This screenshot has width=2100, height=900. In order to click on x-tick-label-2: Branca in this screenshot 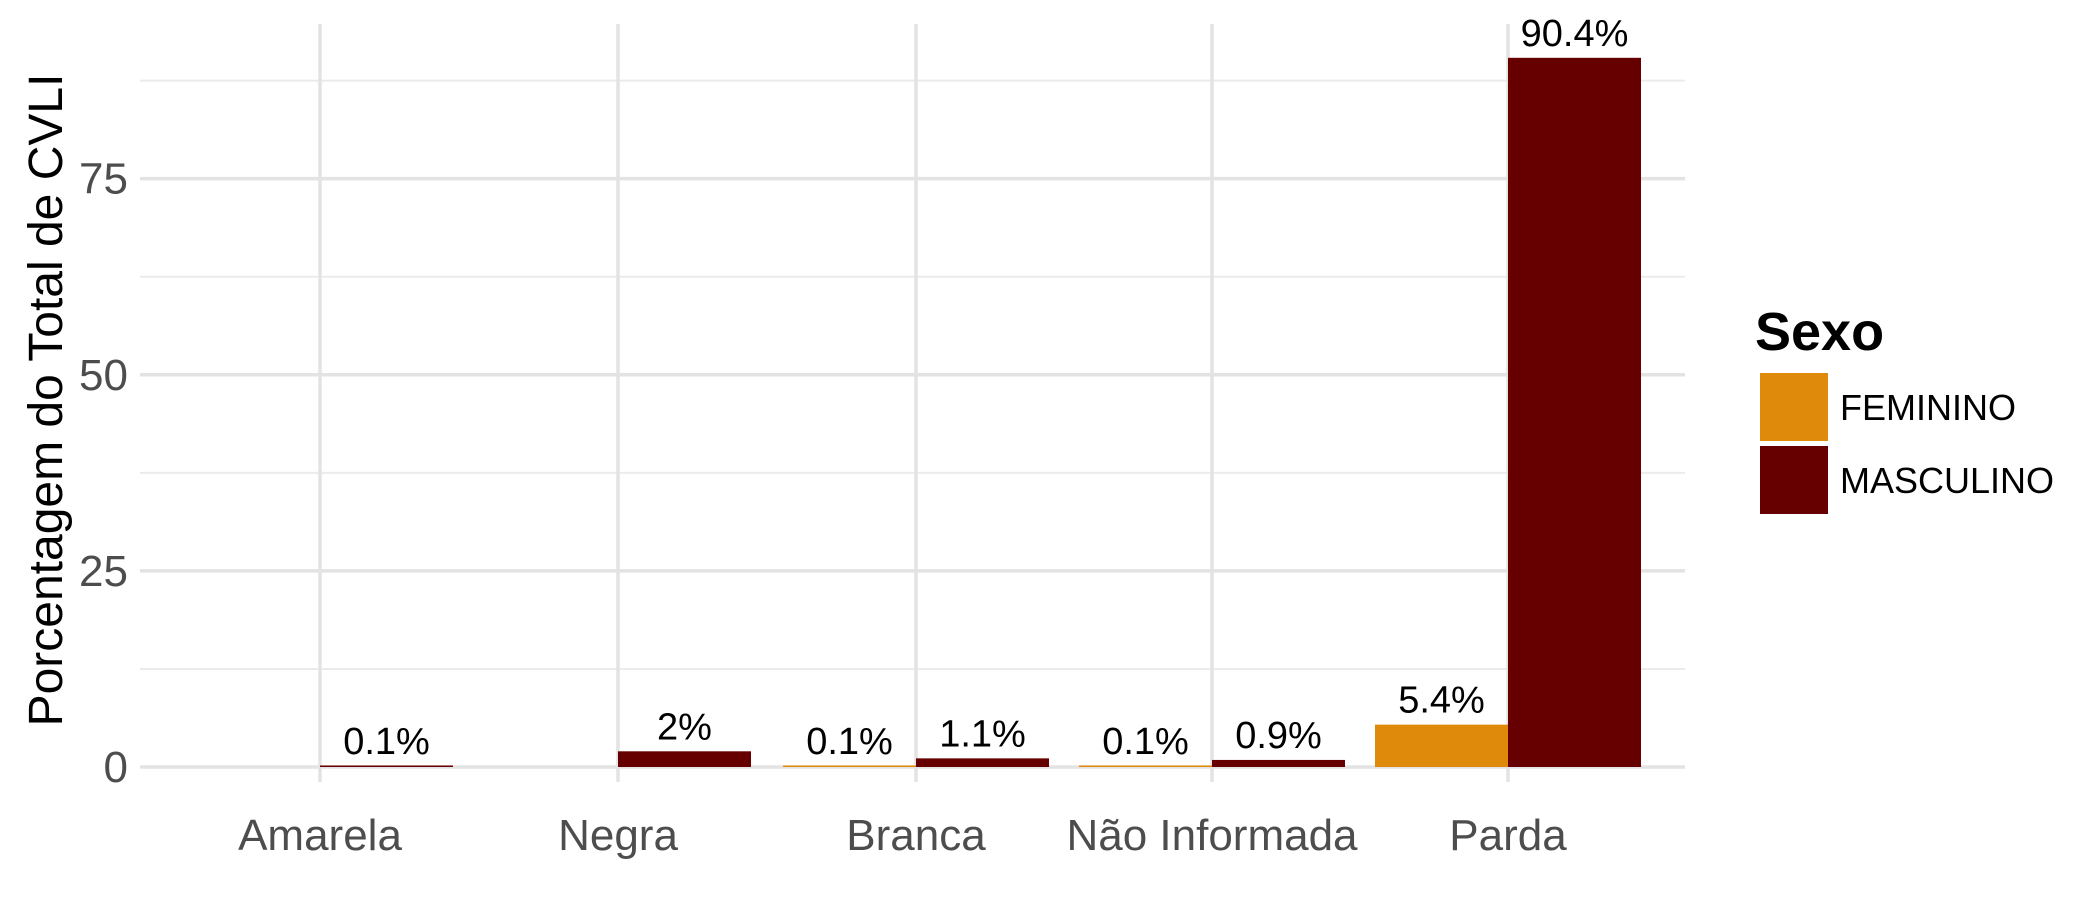, I will do `click(916, 835)`.